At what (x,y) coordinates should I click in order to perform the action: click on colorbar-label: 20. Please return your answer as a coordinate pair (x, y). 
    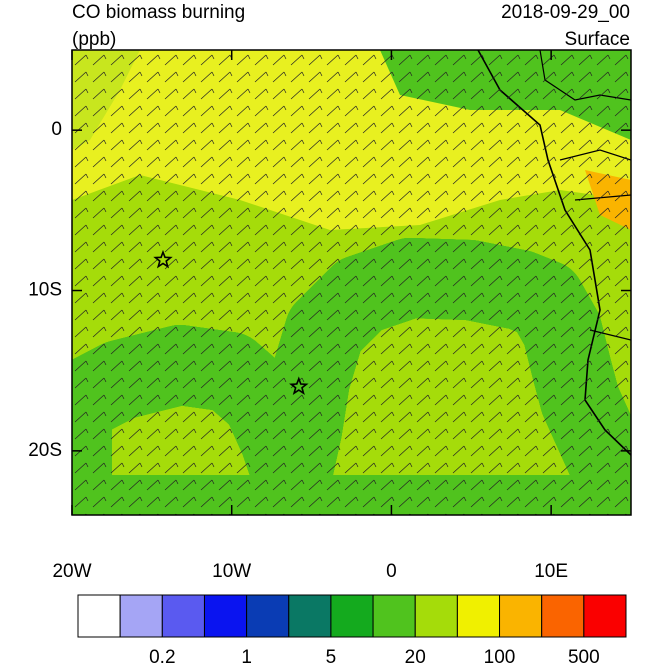
    Looking at the image, I should click on (415, 657).